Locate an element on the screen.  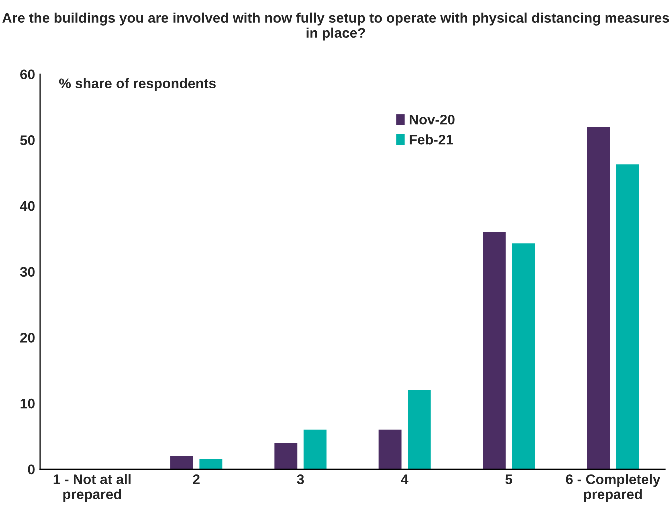
x-tick-label: 3 is located at coordinates (300, 479).